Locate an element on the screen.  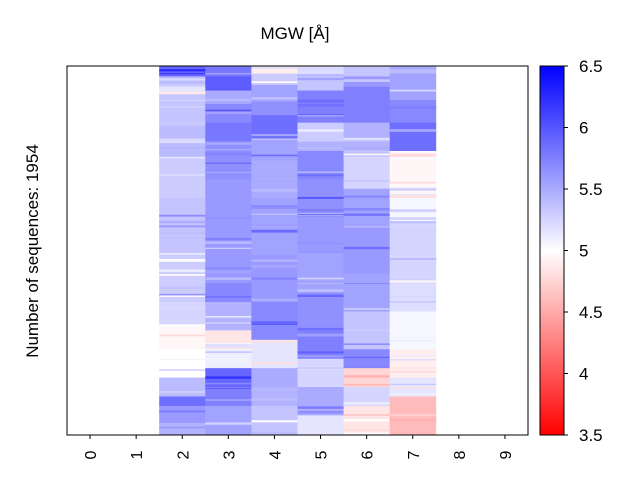
x-tick-label: 8 is located at coordinates (460, 454).